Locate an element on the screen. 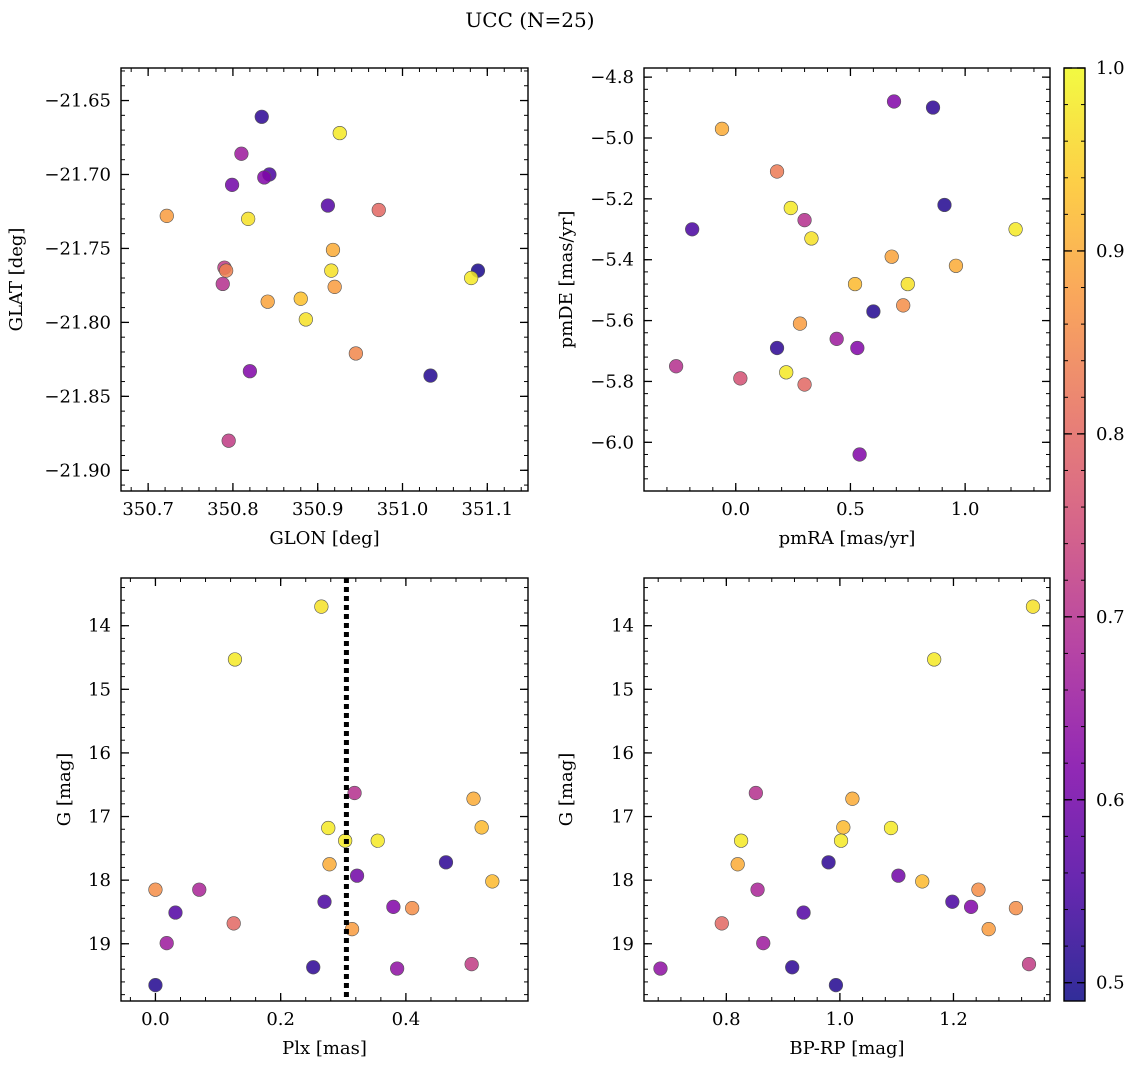 This screenshot has height=1068, width=1136. y-axis-label: G [mag] is located at coordinates (566, 789).